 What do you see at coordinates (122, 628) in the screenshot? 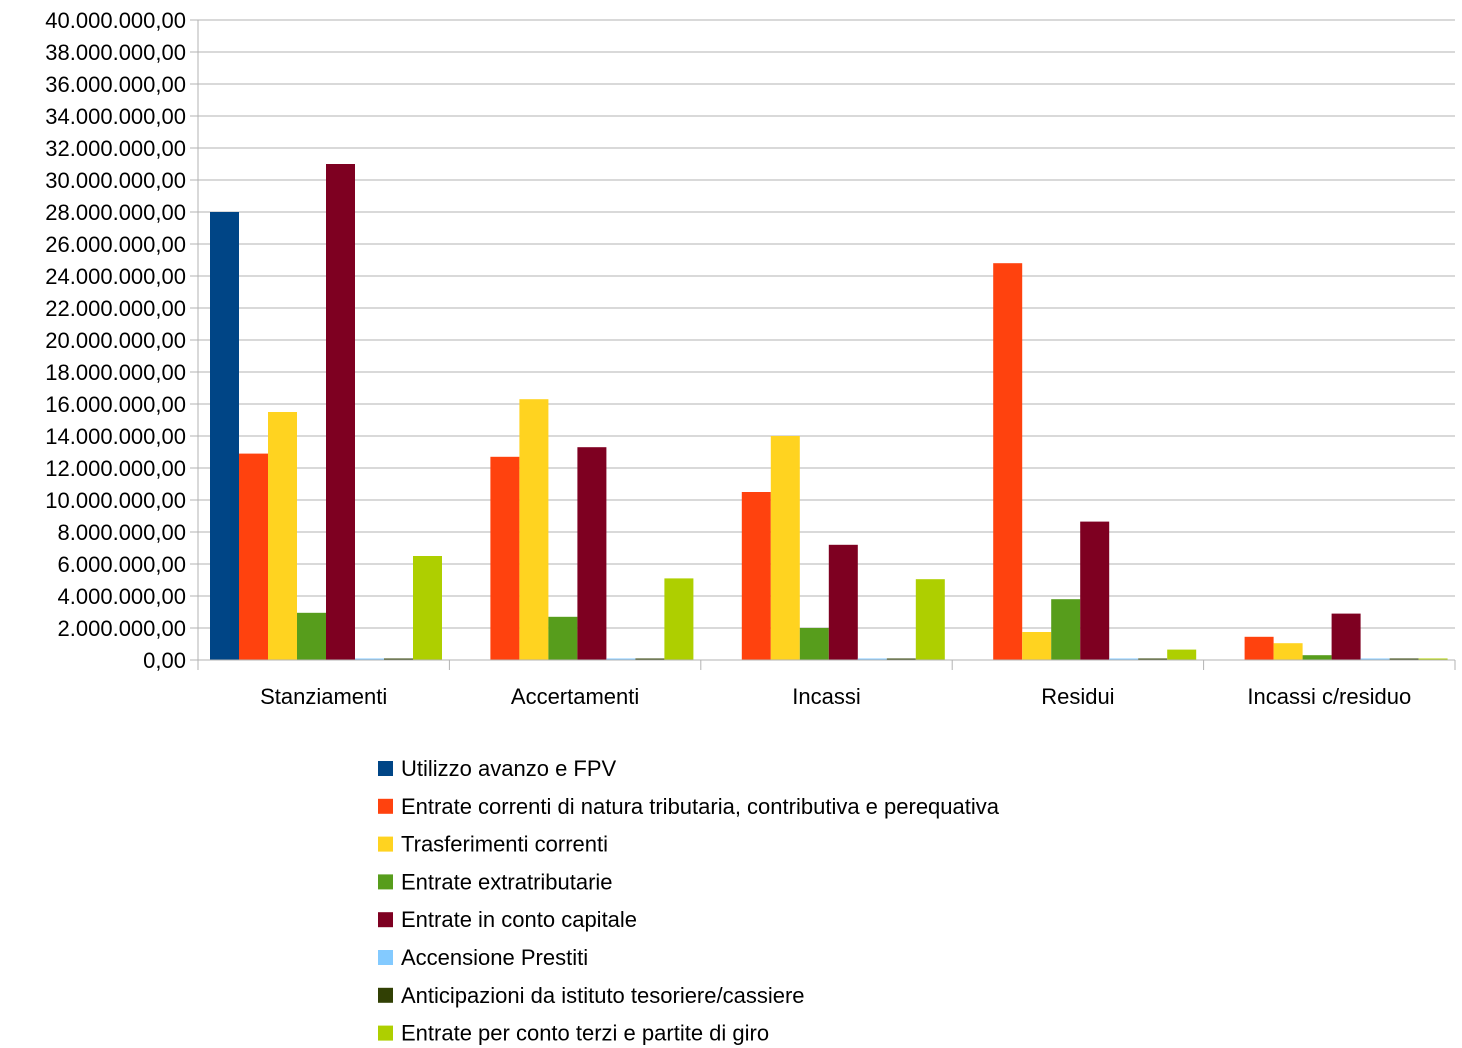
I see `y-tick-label: 2.000.000,00` at bounding box center [122, 628].